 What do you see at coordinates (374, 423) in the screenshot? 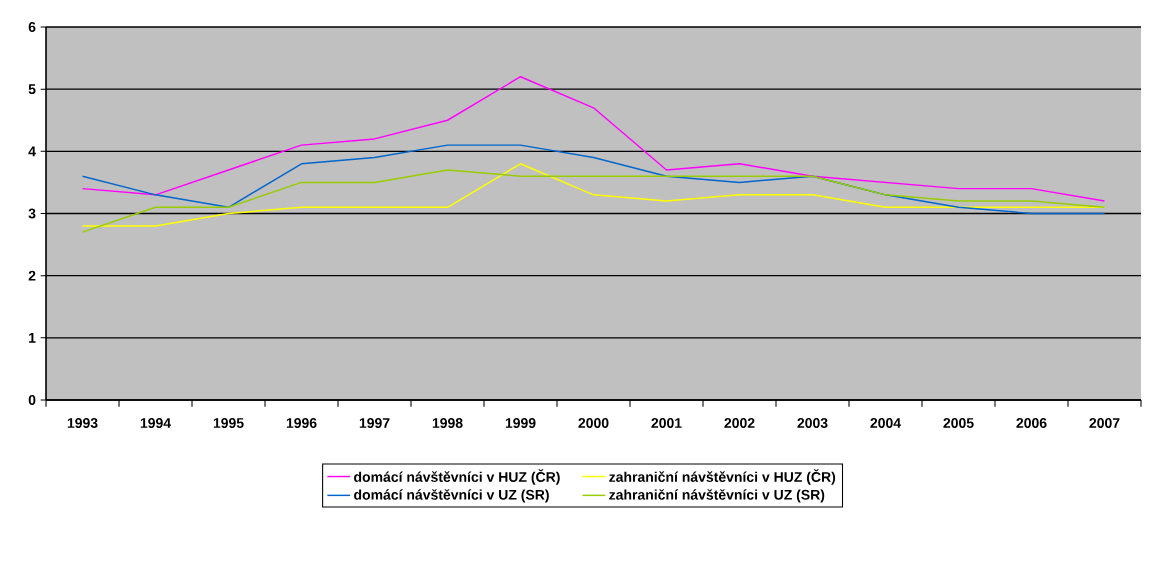
I see `x-tick-label: 1997` at bounding box center [374, 423].